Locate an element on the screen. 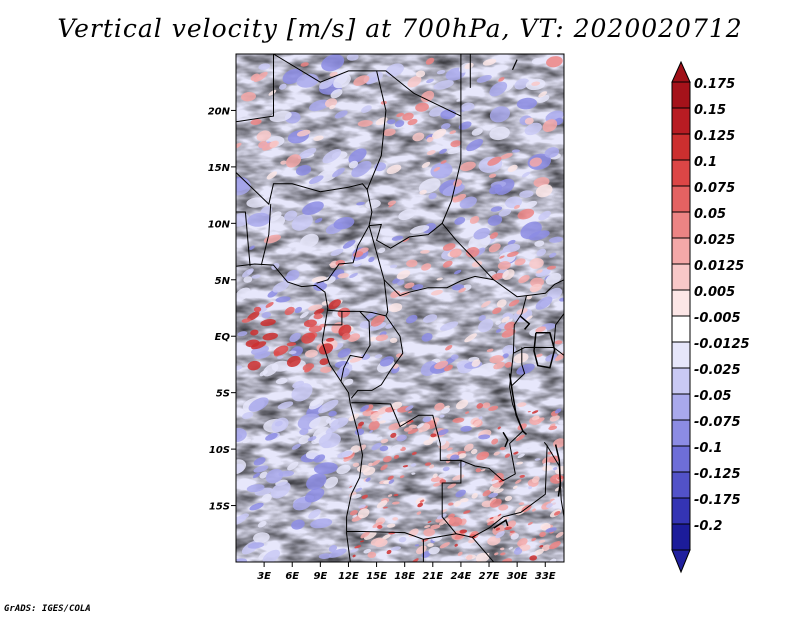 This screenshot has width=800, height=618. colorbar-label: -0.0125 is located at coordinates (722, 344).